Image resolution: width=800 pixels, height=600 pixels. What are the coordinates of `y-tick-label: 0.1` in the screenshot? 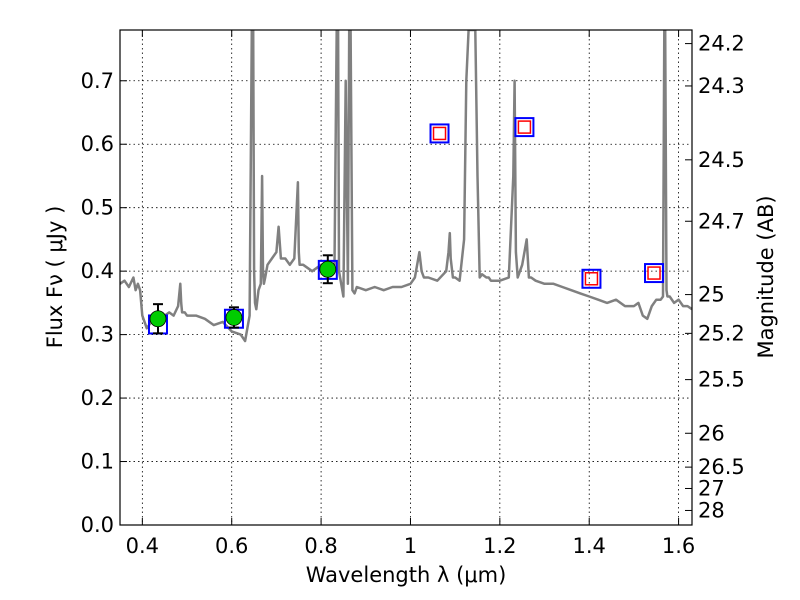 It's located at (97, 462).